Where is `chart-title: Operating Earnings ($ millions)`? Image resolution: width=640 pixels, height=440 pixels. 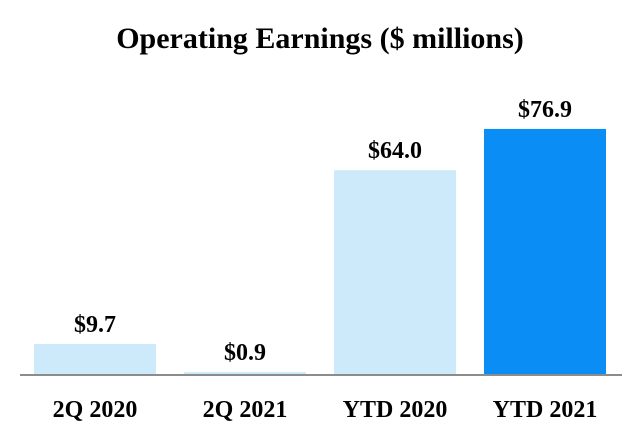
chart-title: Operating Earnings ($ millions) is located at coordinates (320, 38).